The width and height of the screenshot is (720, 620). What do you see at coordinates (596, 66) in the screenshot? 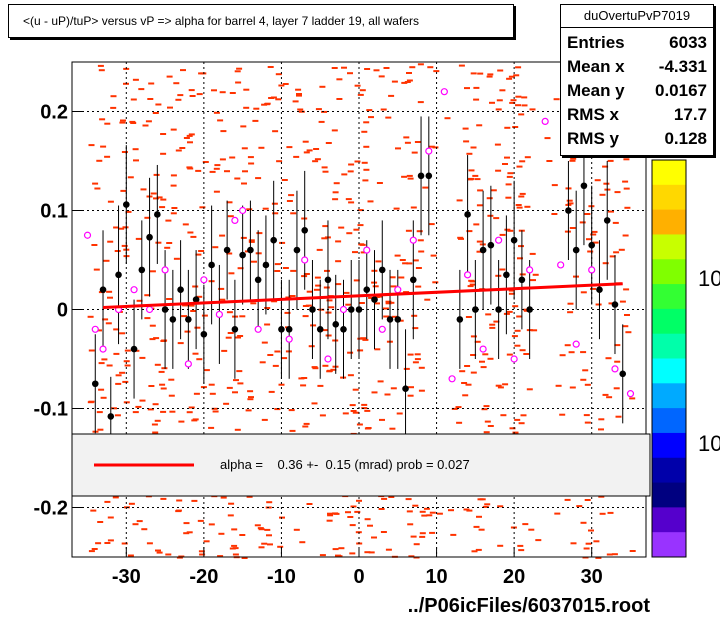
I see `stat-key: Mean x` at bounding box center [596, 66].